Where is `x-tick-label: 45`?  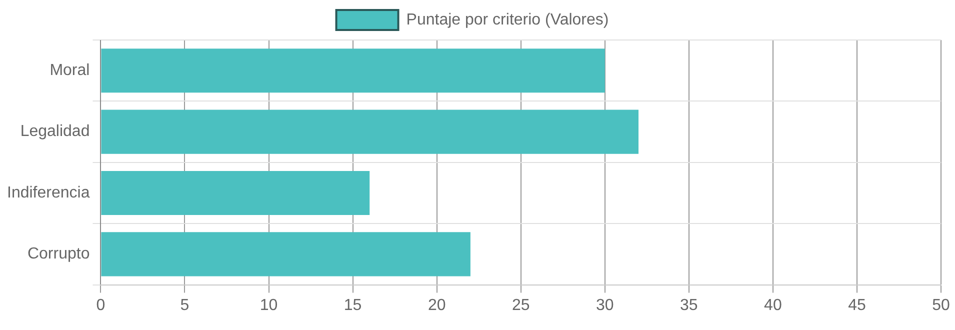
x-tick-label: 45 is located at coordinates (857, 305).